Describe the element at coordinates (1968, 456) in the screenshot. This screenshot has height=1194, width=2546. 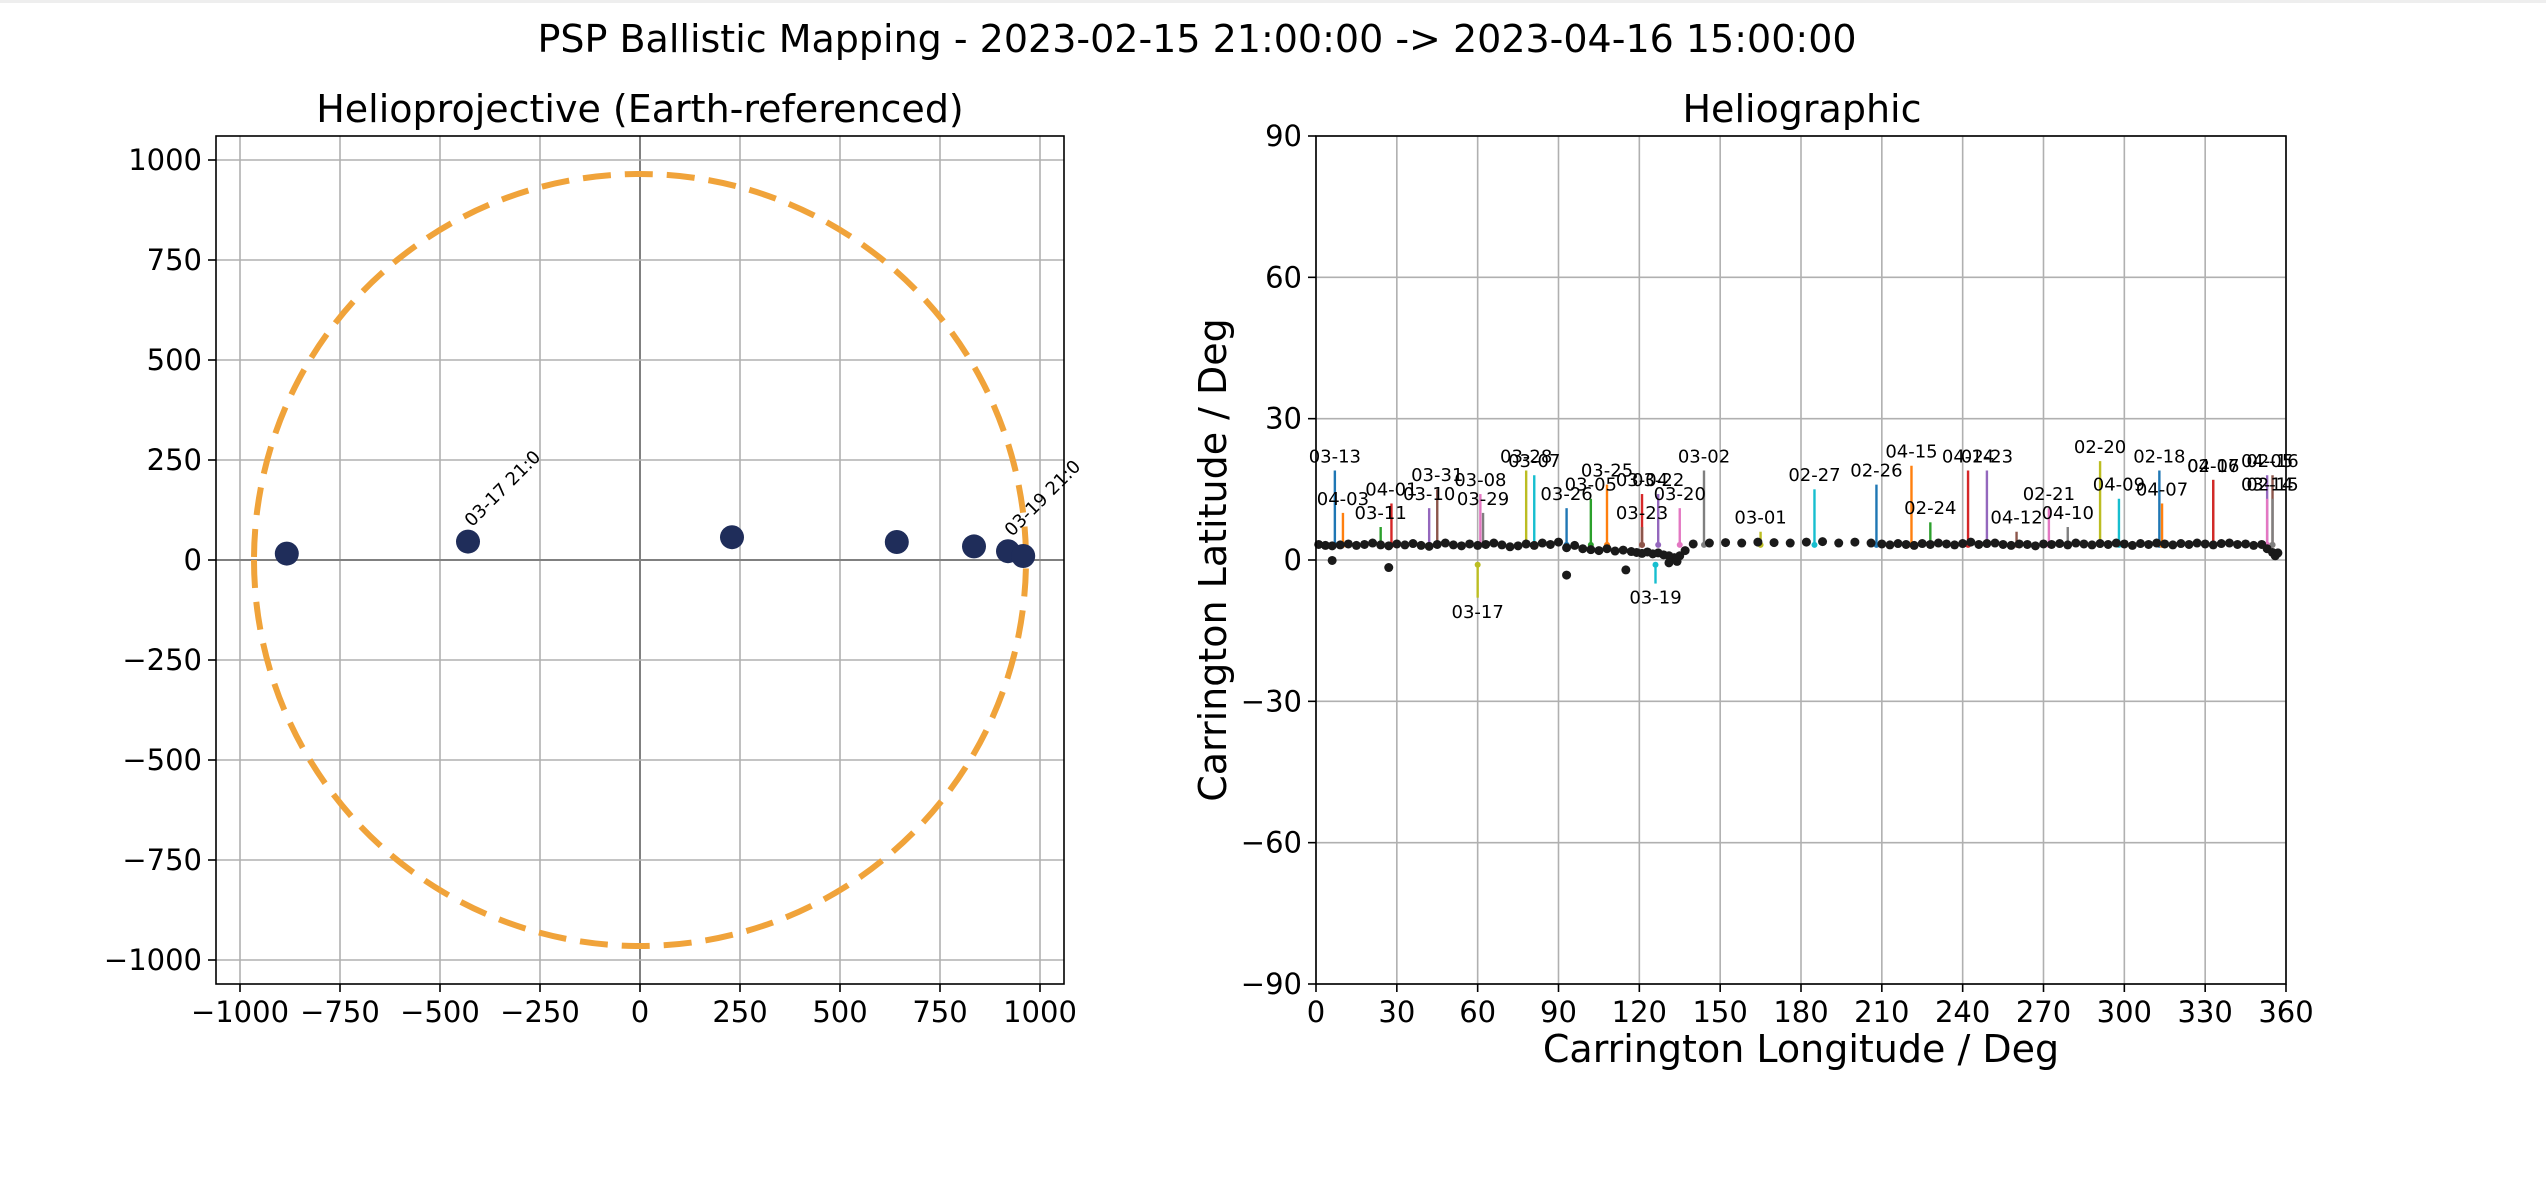
I see `hg-date-label: 04-14` at that location.